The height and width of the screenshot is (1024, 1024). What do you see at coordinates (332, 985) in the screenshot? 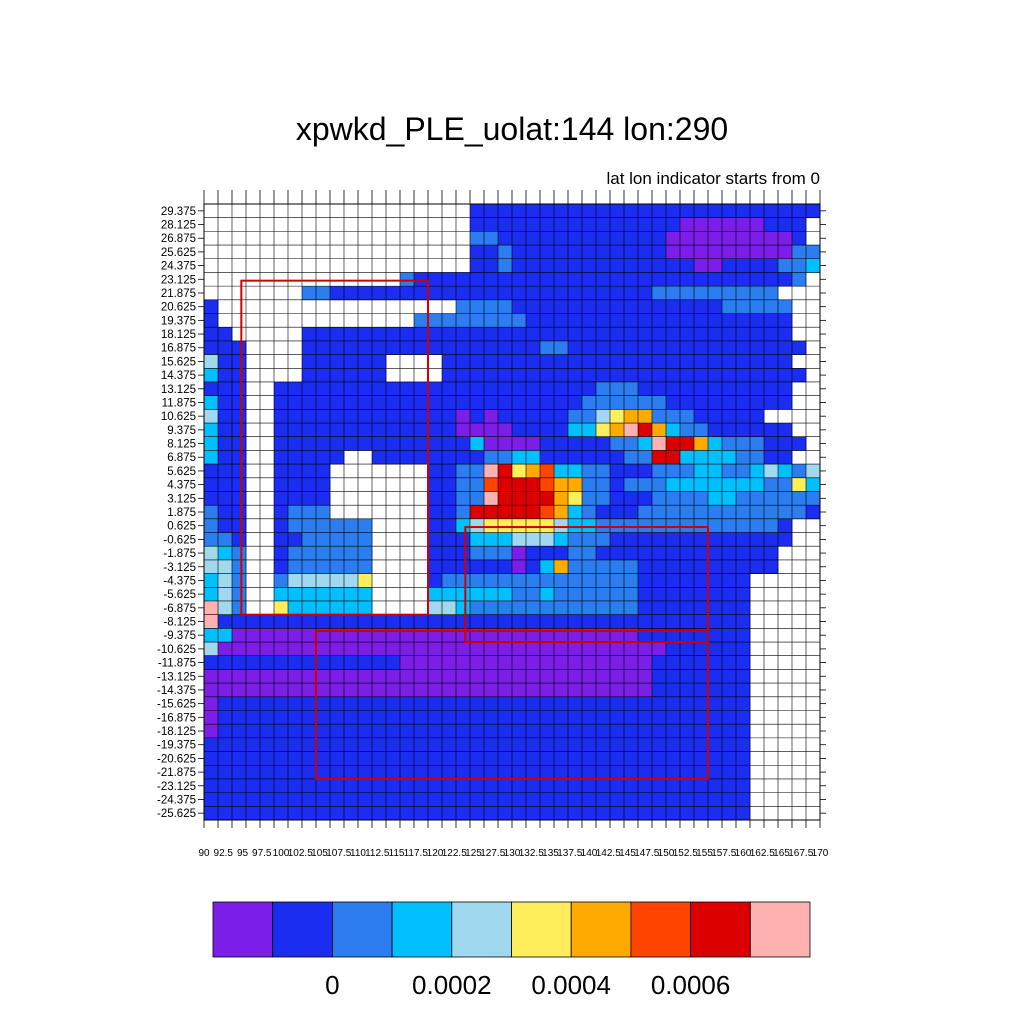
I see `colorbar-label: 0` at bounding box center [332, 985].